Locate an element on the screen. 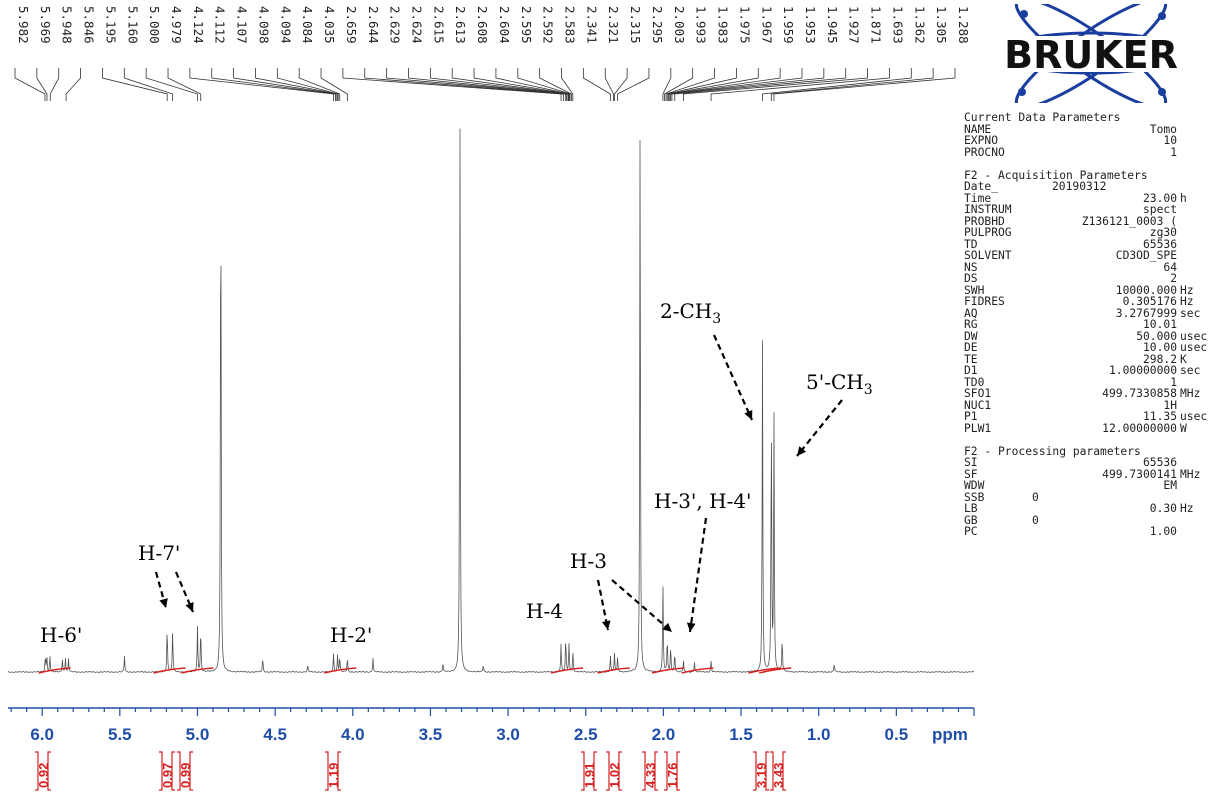  peak-annotation: H-3 is located at coordinates (588, 561).